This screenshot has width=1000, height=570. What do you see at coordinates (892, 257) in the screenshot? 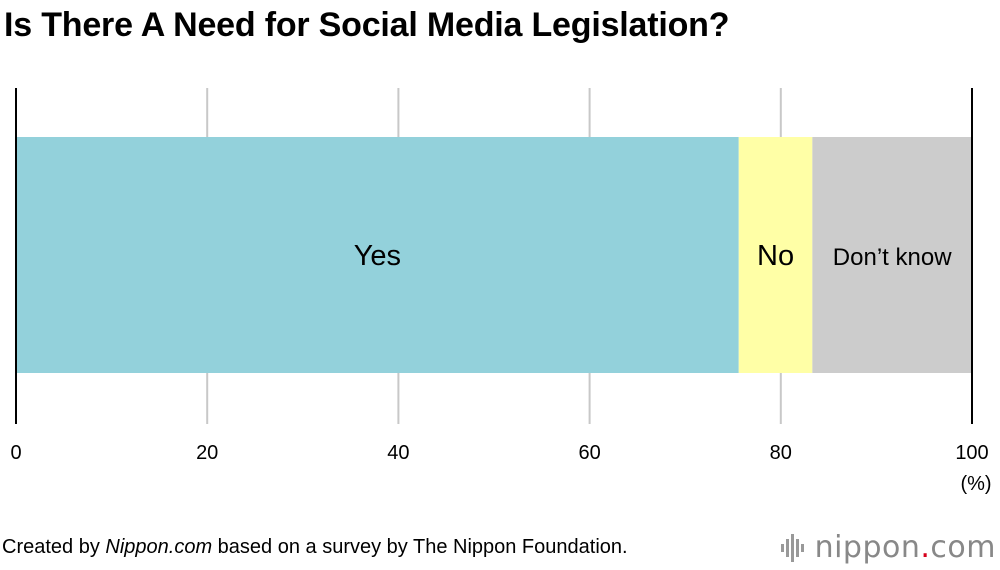
I see `segment-label-don-t-know: Don’t know` at bounding box center [892, 257].